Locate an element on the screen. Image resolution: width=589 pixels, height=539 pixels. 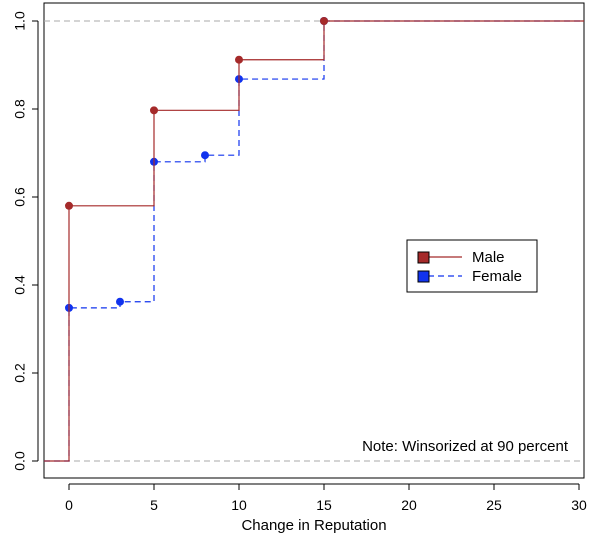
legend-item-female: Female is located at coordinates (469, 276).